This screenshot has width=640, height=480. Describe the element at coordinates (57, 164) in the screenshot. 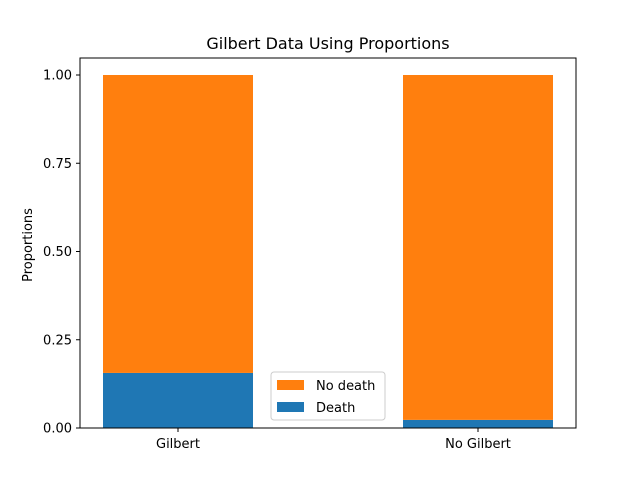

I see `y-tick-label: 0.75` at that location.